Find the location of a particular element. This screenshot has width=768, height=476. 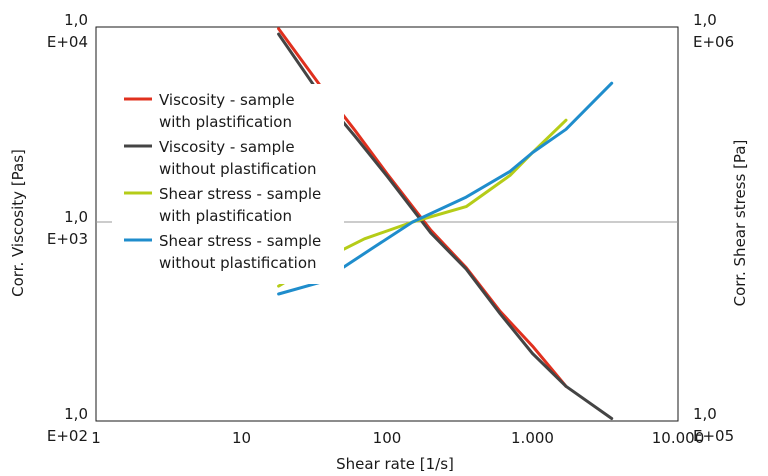

x-tick-label: 10.000 is located at coordinates (678, 438).